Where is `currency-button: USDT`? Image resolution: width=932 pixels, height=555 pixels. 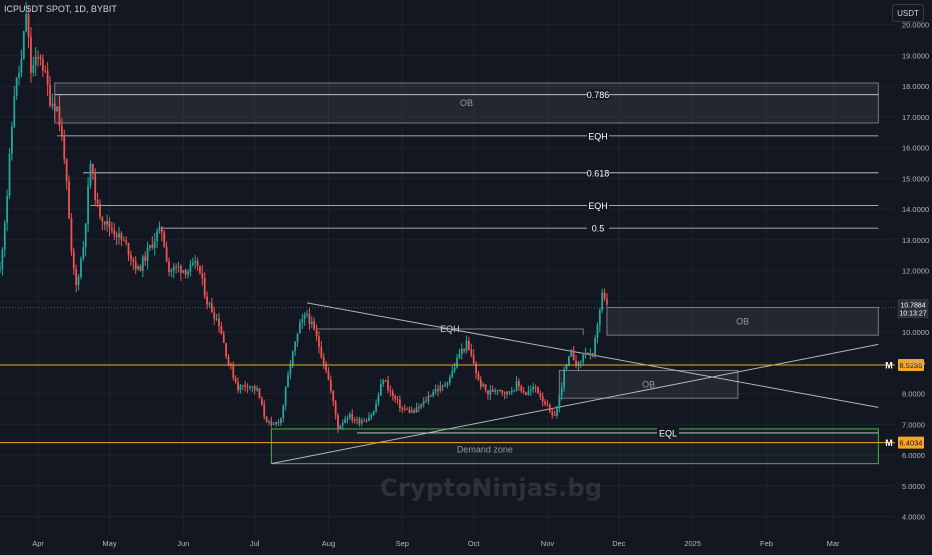
currency-button: USDT is located at coordinates (908, 13).